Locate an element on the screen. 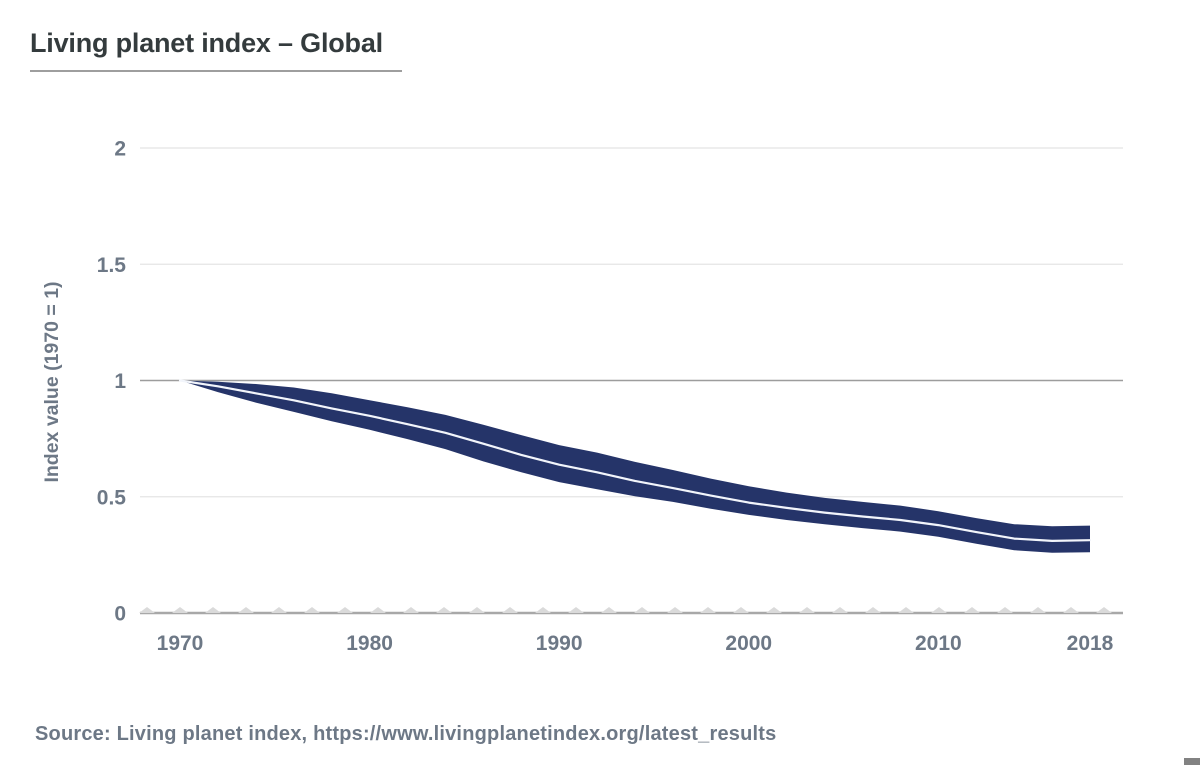 The width and height of the screenshot is (1200, 765). x-tick-label: 2010 is located at coordinates (938, 643).